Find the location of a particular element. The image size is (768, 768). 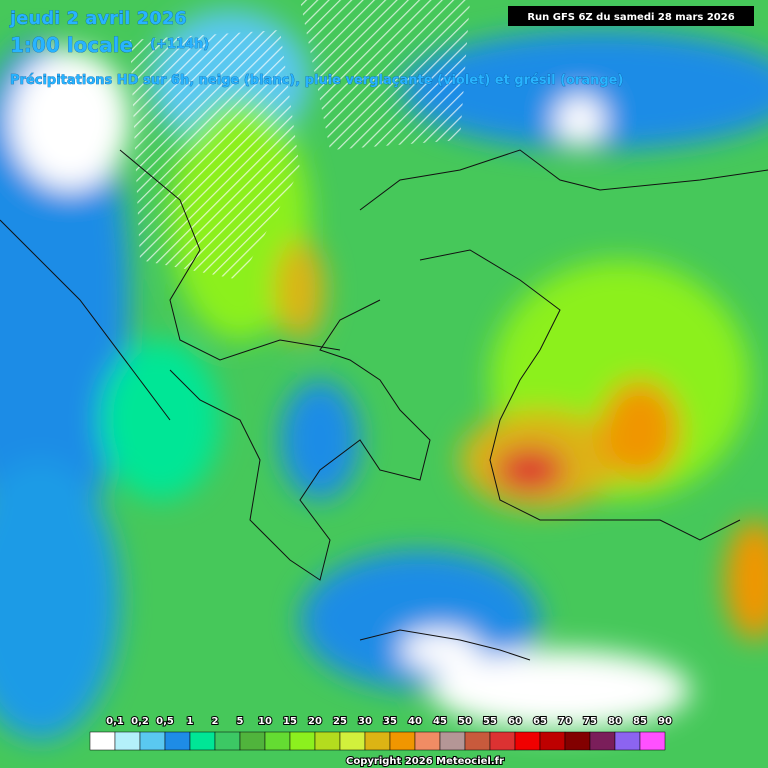

legend-label: 90 is located at coordinates (665, 721).